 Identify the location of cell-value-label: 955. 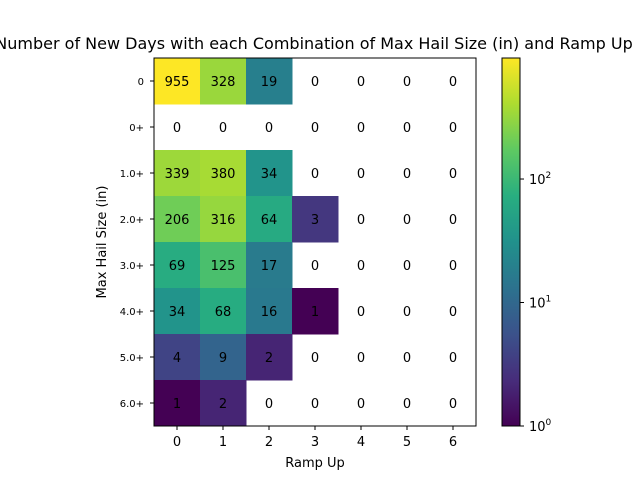
(177, 82).